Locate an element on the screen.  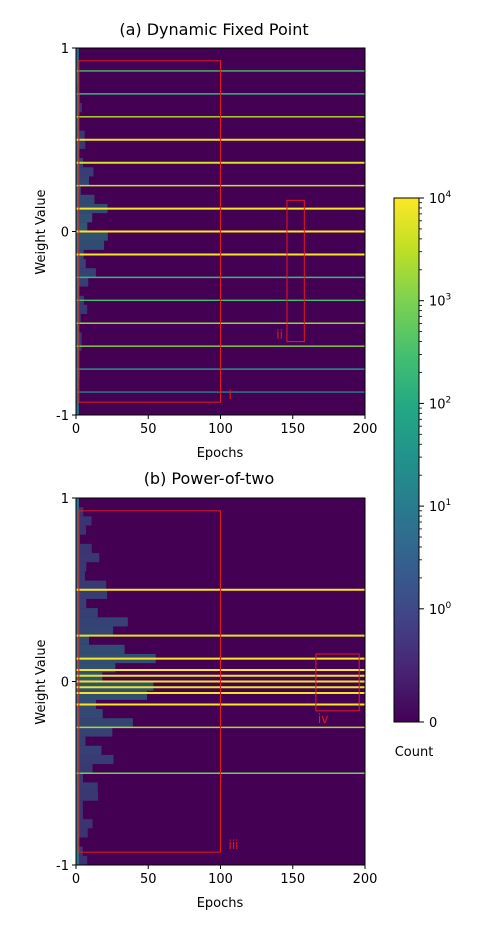
colorbar-label: Count is located at coordinates (414, 752).